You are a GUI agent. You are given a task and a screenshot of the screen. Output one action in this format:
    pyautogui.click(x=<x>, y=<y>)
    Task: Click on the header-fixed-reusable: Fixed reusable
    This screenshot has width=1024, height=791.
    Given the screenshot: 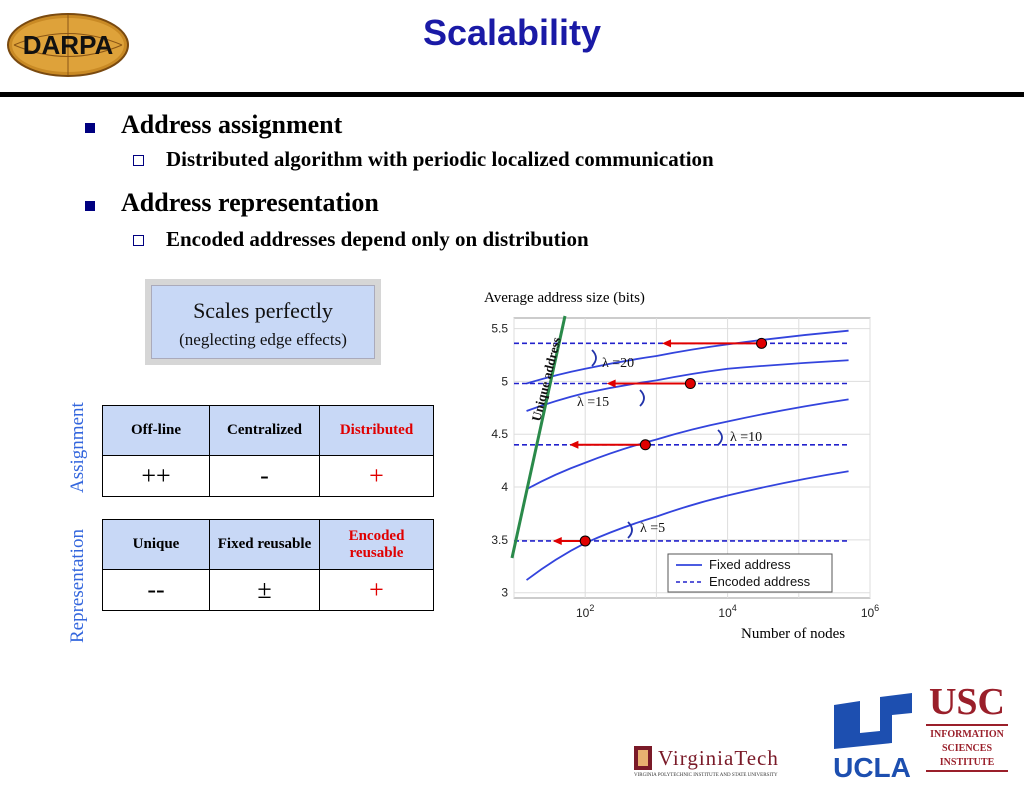 What is the action you would take?
    pyautogui.click(x=264, y=544)
    